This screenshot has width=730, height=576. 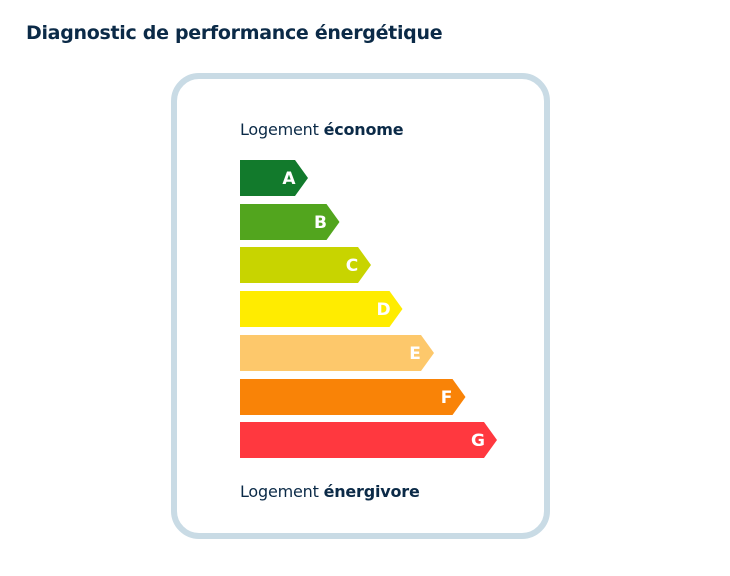 I want to click on energy-class-g: G, so click(x=368, y=440).